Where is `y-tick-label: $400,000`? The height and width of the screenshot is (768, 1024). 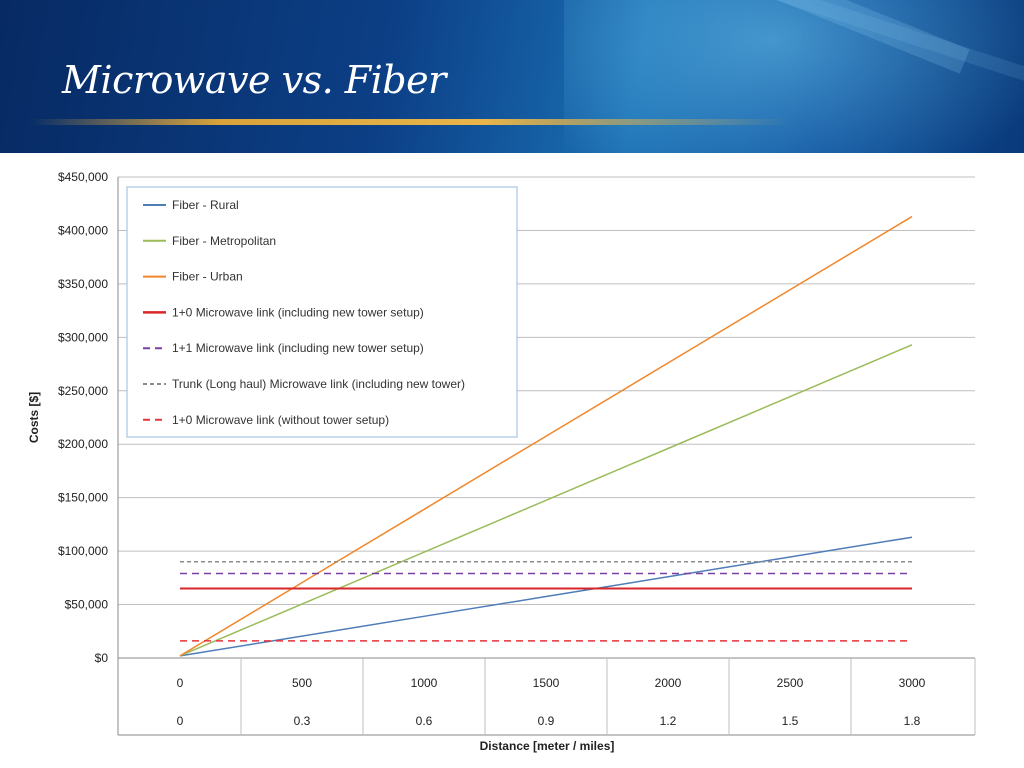
y-tick-label: $400,000 is located at coordinates (83, 230).